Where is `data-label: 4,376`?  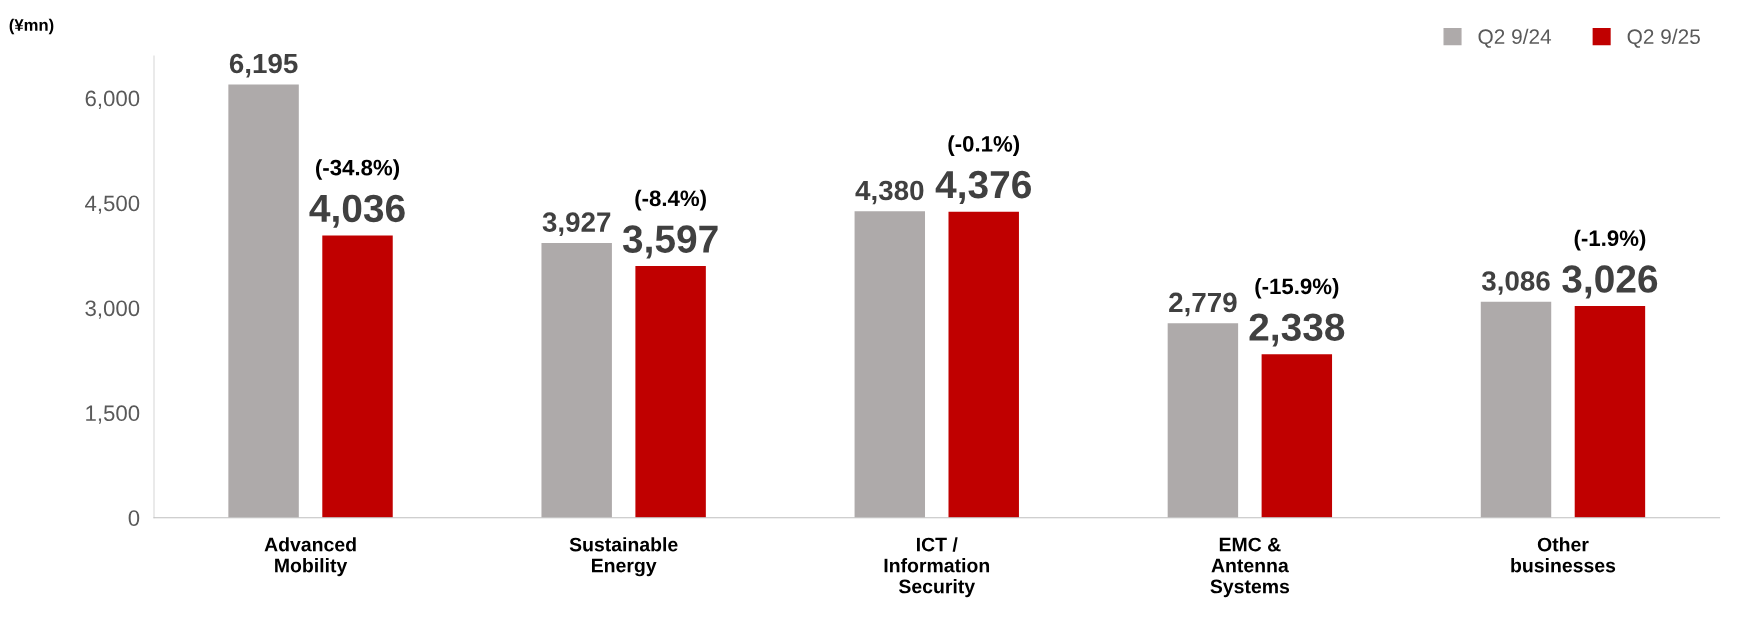 data-label: 4,376 is located at coordinates (983, 187).